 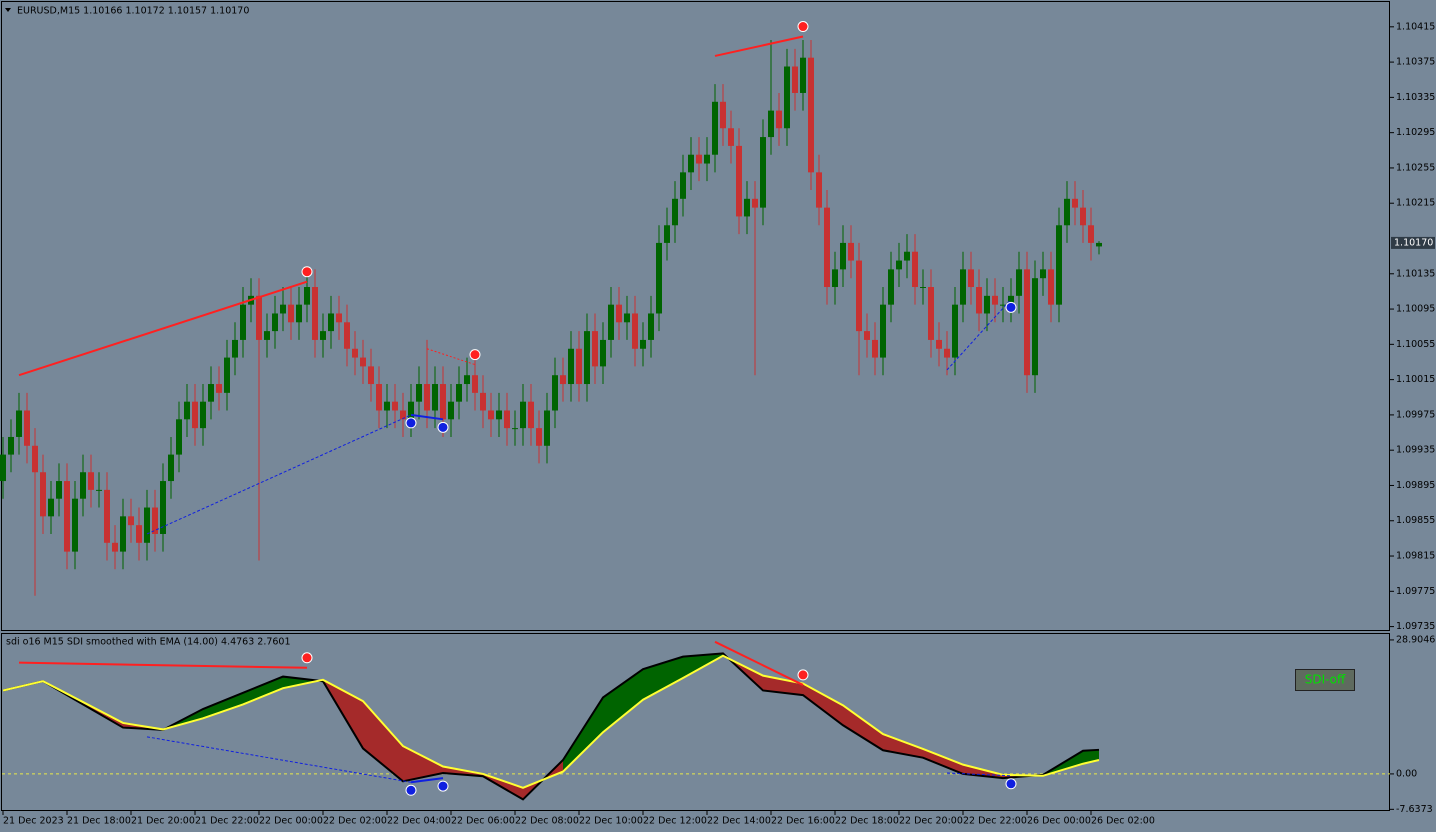 What do you see at coordinates (1415, 591) in the screenshot?
I see `y-tick-label: 1.09775` at bounding box center [1415, 591].